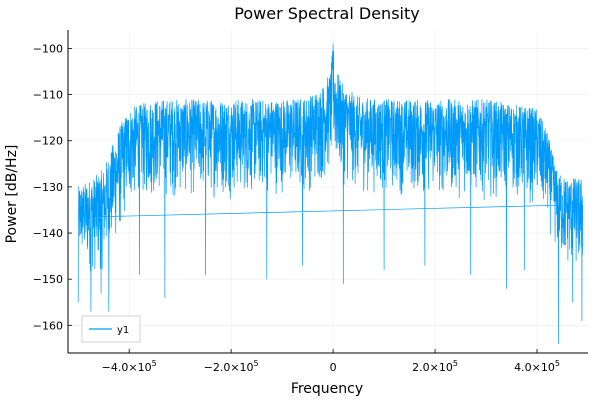 This screenshot has height=404, width=600. Describe the element at coordinates (48, 279) in the screenshot. I see `y-tick-label-5: −150` at that location.